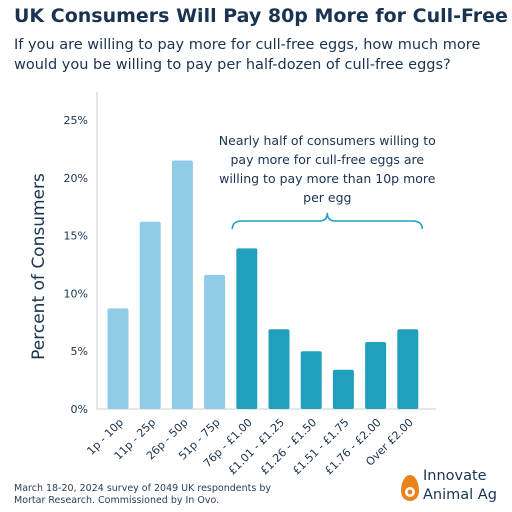 This screenshot has width=512, height=512. What do you see at coordinates (410, 488) in the screenshot?
I see `egg-logo-icon` at bounding box center [410, 488].